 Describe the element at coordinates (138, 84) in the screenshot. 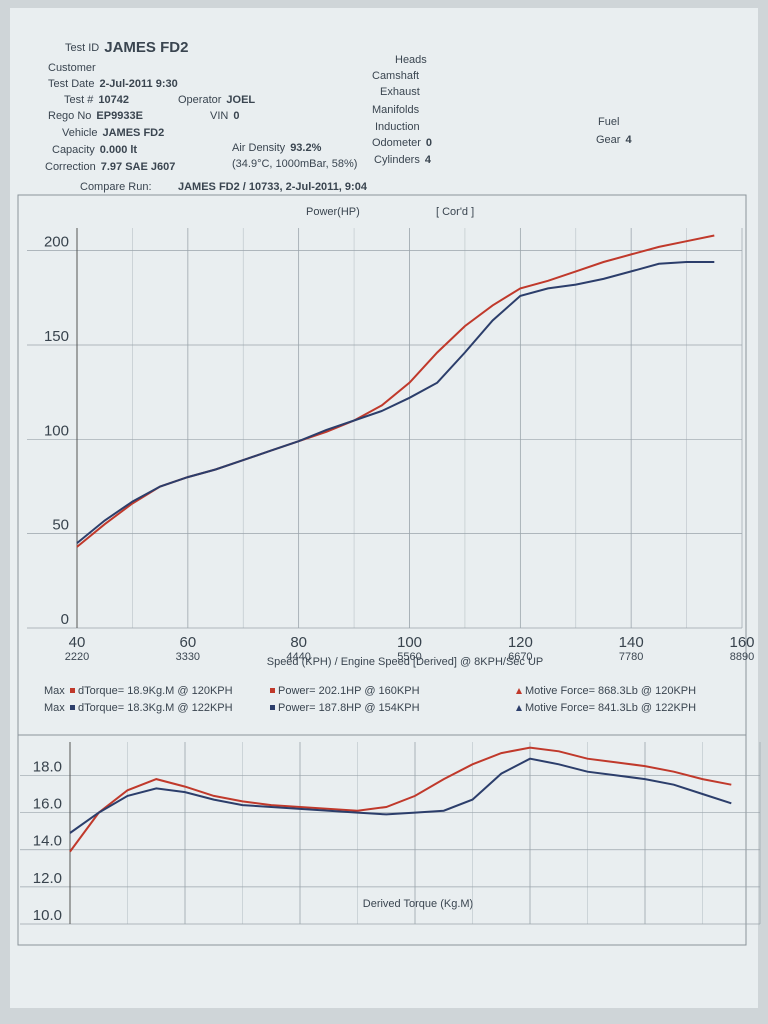

I see `field-value: 2-Jul-2011 9:30` at that location.